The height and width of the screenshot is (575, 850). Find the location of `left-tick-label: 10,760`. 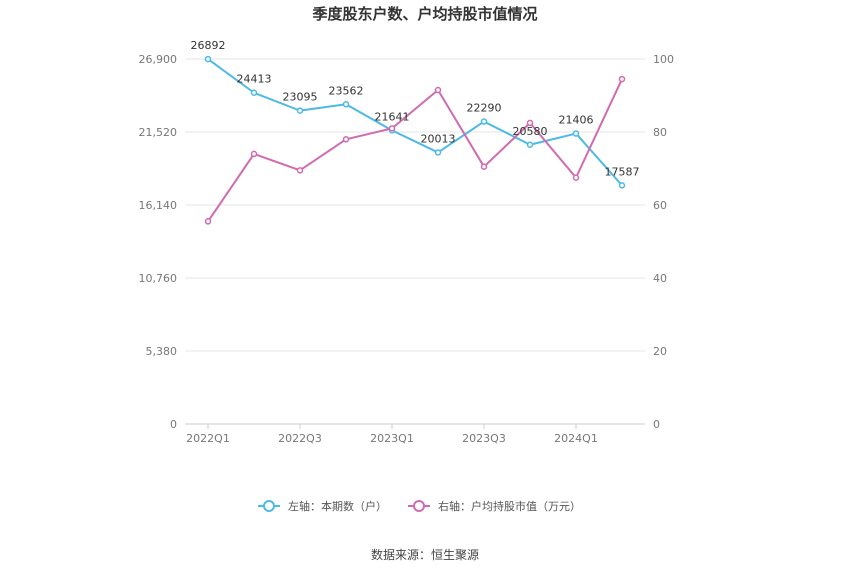

left-tick-label: 10,760 is located at coordinates (158, 278).